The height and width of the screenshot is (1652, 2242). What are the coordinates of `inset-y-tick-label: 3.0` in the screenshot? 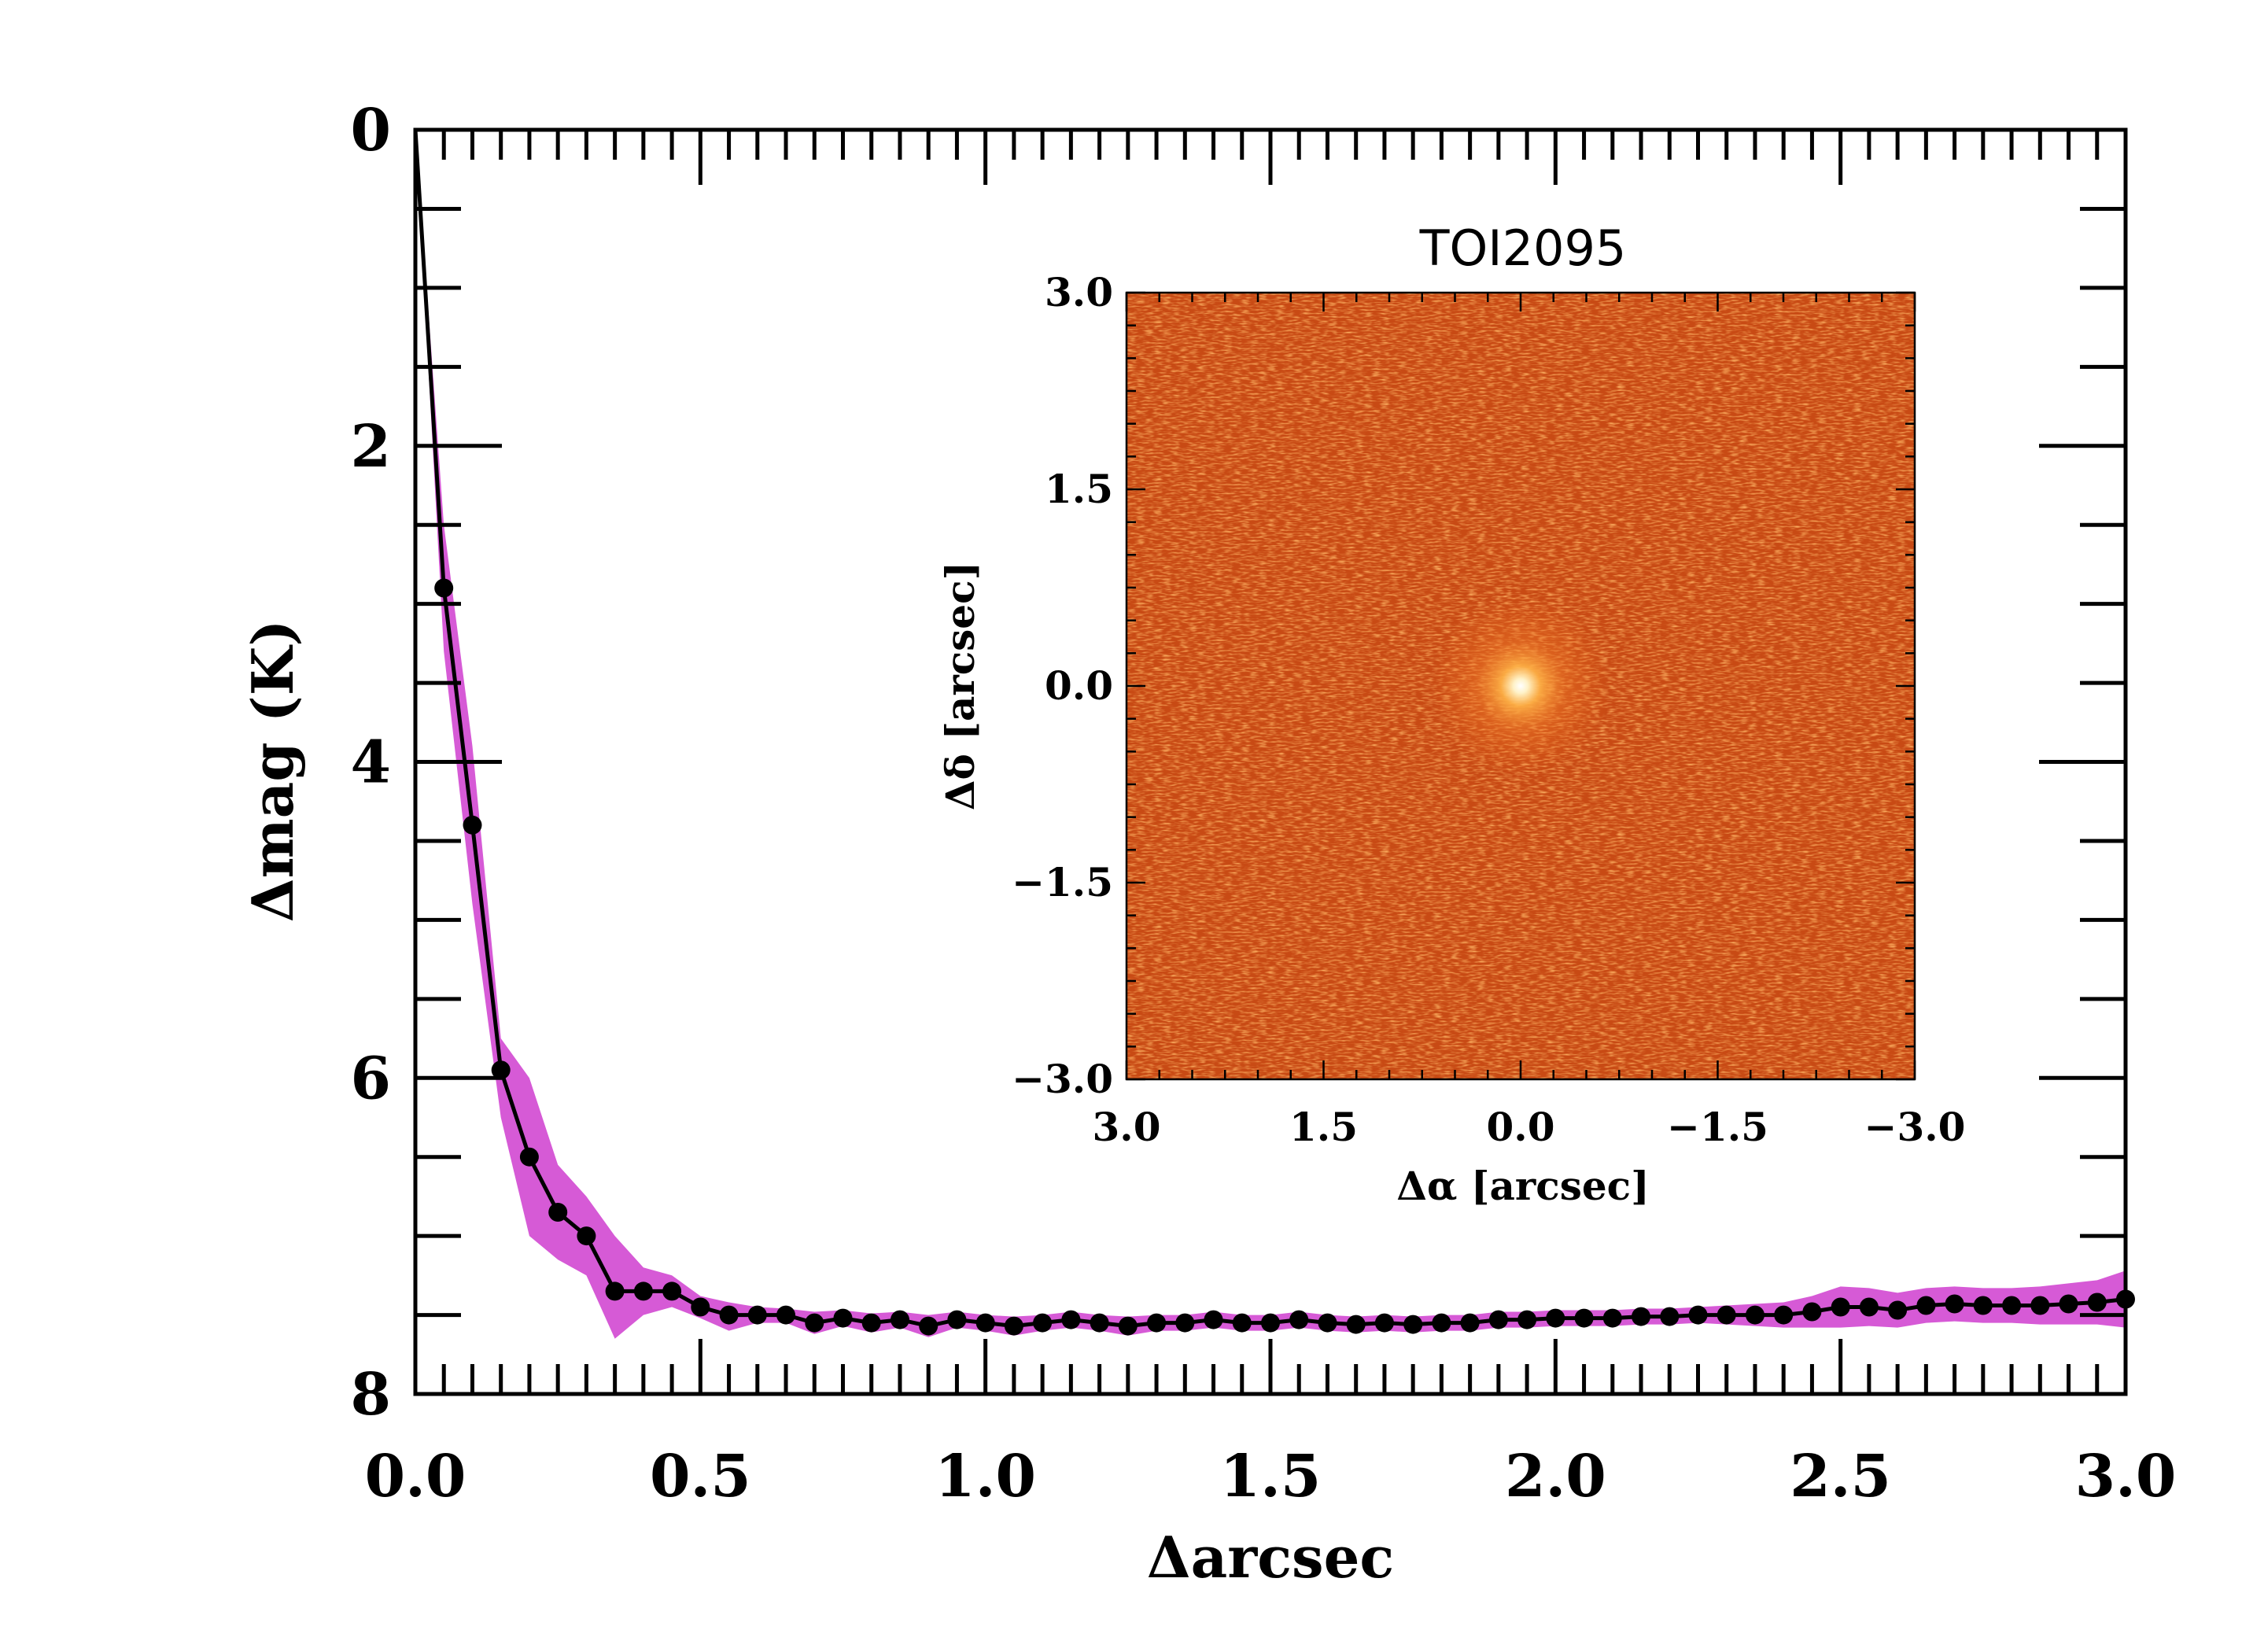 It's located at (1079, 292).